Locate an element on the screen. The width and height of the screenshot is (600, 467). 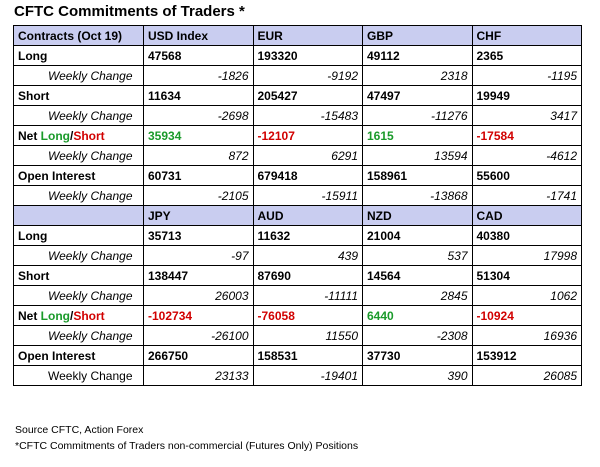
oi-value: 158531 is located at coordinates (307, 355).